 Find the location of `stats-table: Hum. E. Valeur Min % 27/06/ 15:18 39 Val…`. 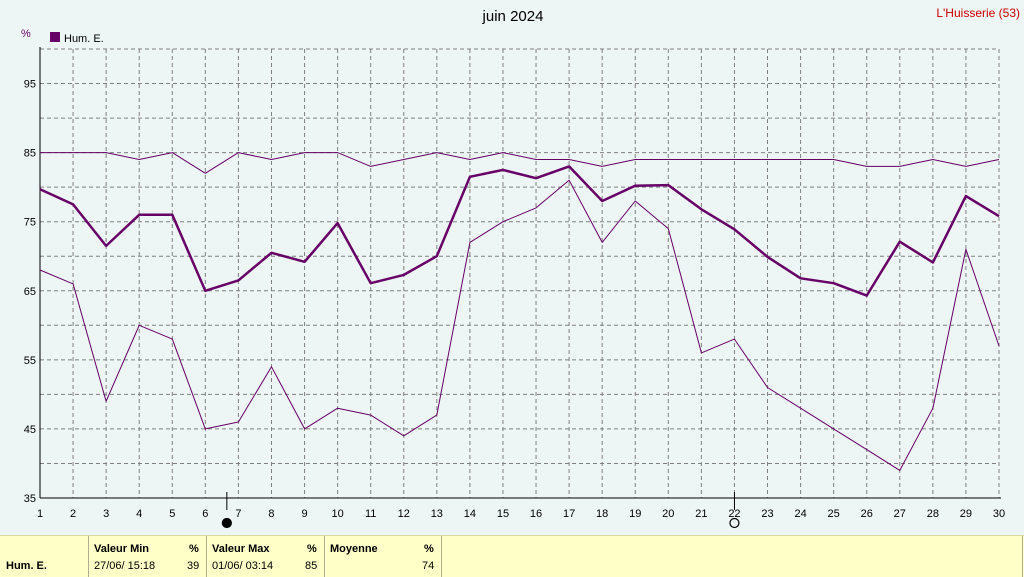

stats-table: Hum. E. Valeur Min % 27/06/ 15:18 39 Val… is located at coordinates (512, 556).